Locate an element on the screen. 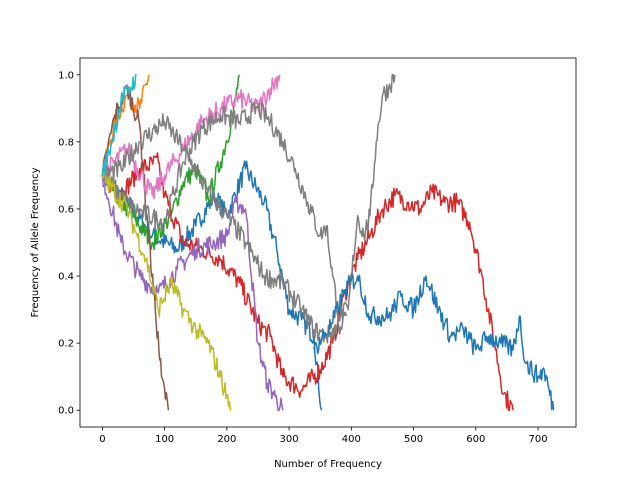 This screenshot has width=640, height=485. x-tick-label: 600 is located at coordinates (475, 439).